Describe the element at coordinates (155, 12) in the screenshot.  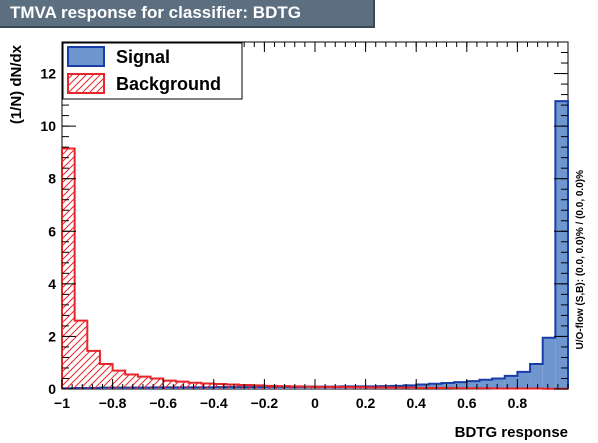
I see `chart-title: TMVA response for classifier: BDTG` at that location.